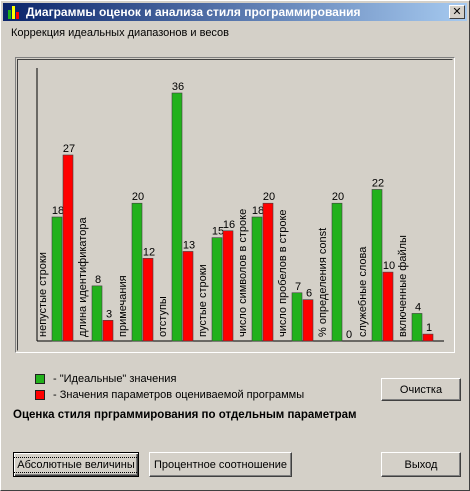 Image resolution: width=470 pixels, height=491 pixels. What do you see at coordinates (283, 274) in the screenshot?
I see `category-label: число пробелов в строке` at bounding box center [283, 274].